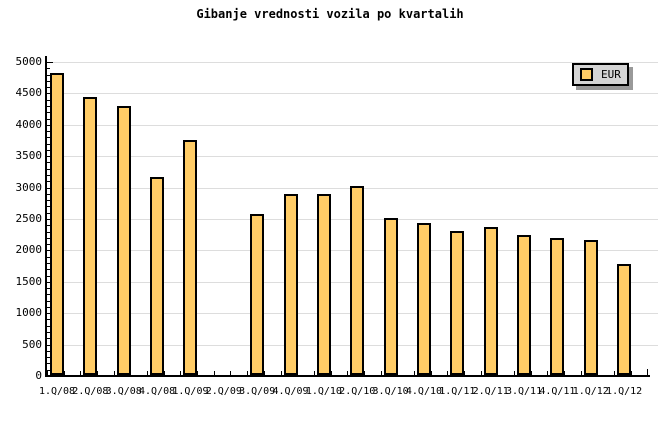 This screenshot has height=440, width=660. I want to click on chart-title: Gibanje vrednosti vozila po kvartalih, so click(330, 14).